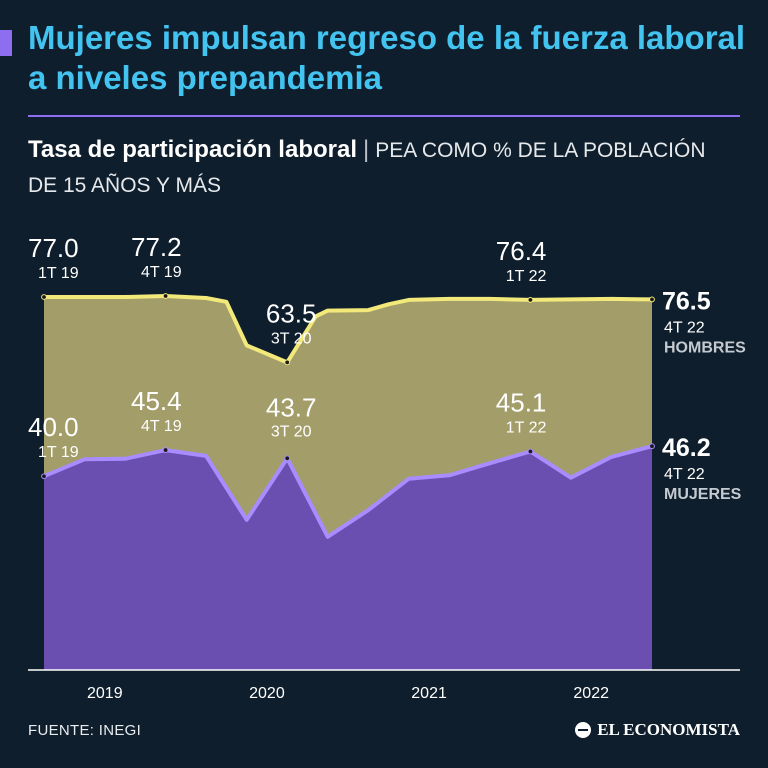 The height and width of the screenshot is (768, 768). Describe the element at coordinates (429, 693) in the screenshot. I see `x-tick-label: 2021` at that location.